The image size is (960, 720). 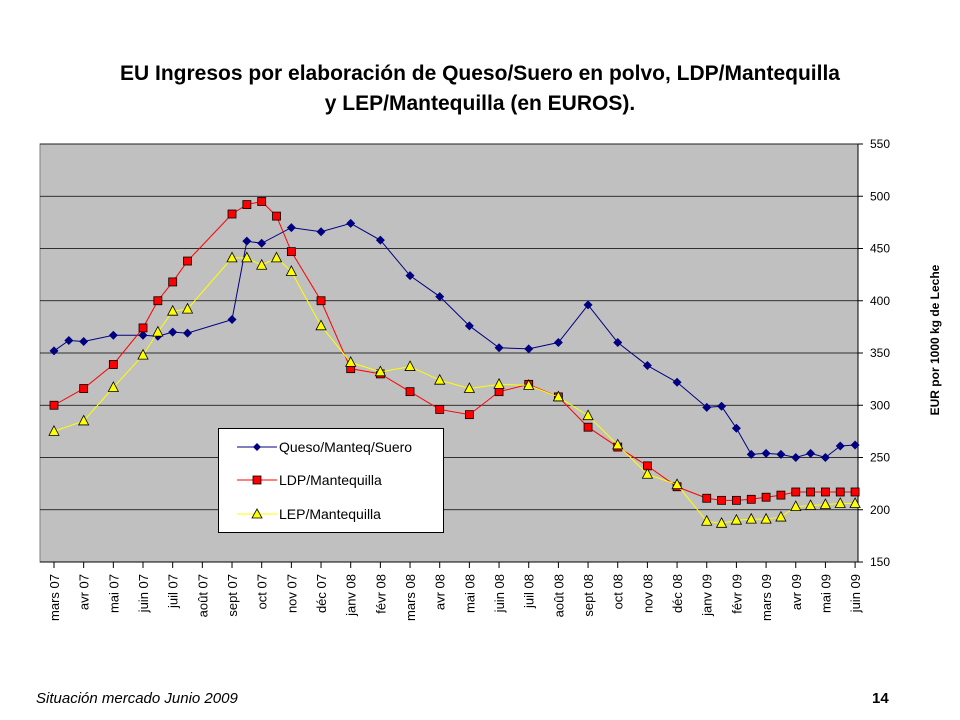 What do you see at coordinates (529, 591) in the screenshot?
I see `x-tick-label: juil 08` at bounding box center [529, 591].